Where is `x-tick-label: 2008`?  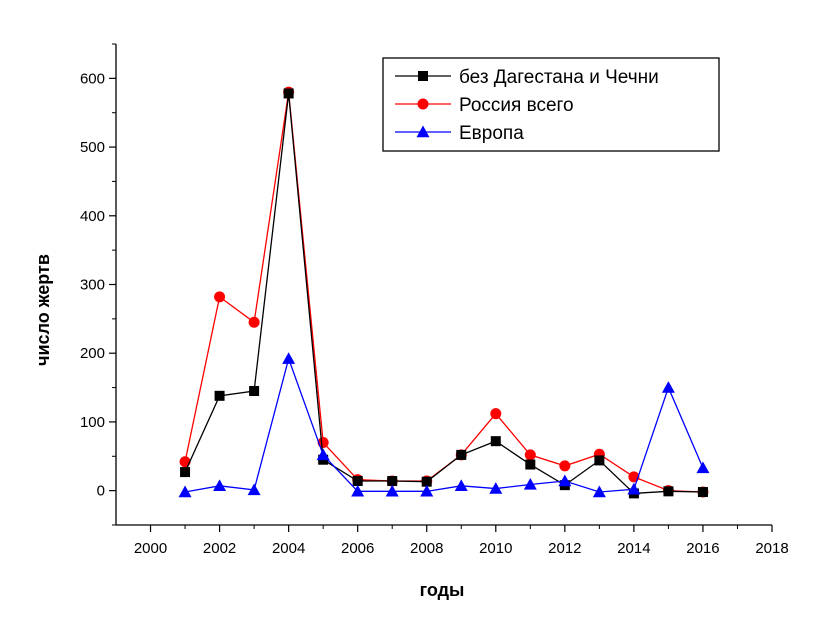
x-tick-label: 2008 is located at coordinates (426, 548).